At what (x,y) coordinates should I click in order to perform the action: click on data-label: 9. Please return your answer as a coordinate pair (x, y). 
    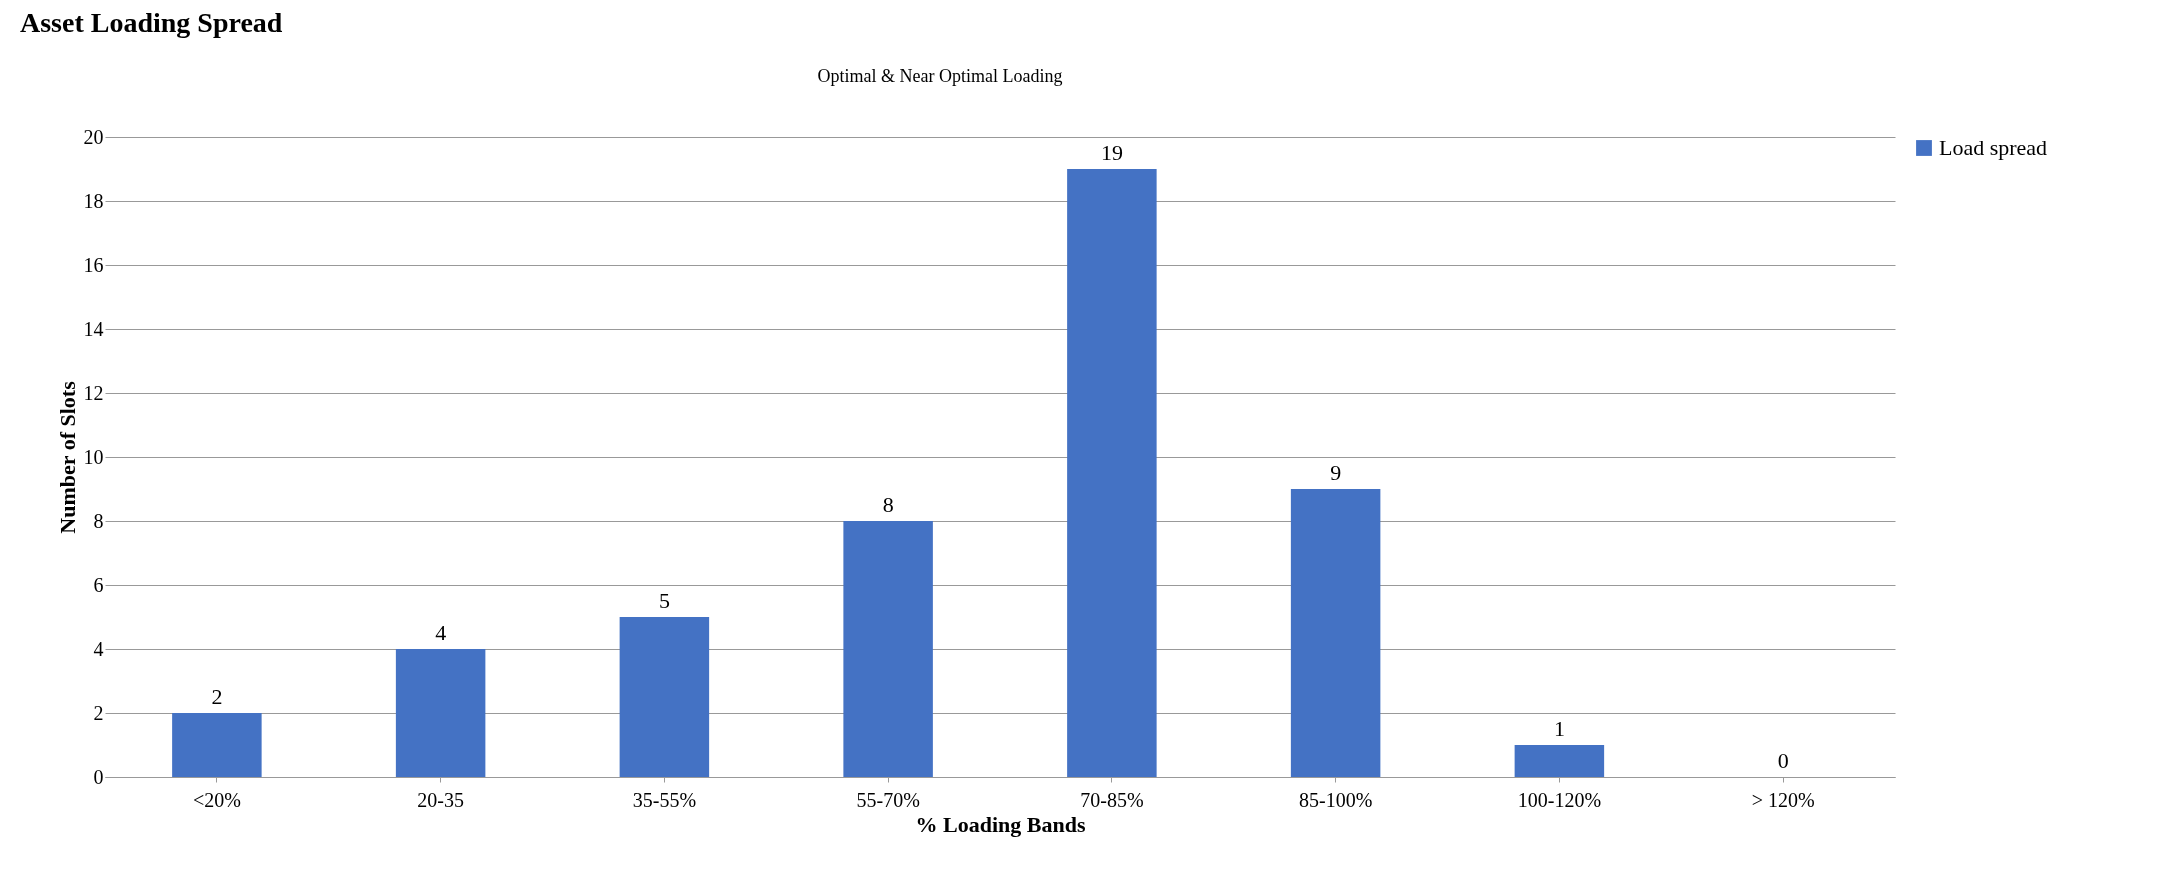
    Looking at the image, I should click on (1336, 472).